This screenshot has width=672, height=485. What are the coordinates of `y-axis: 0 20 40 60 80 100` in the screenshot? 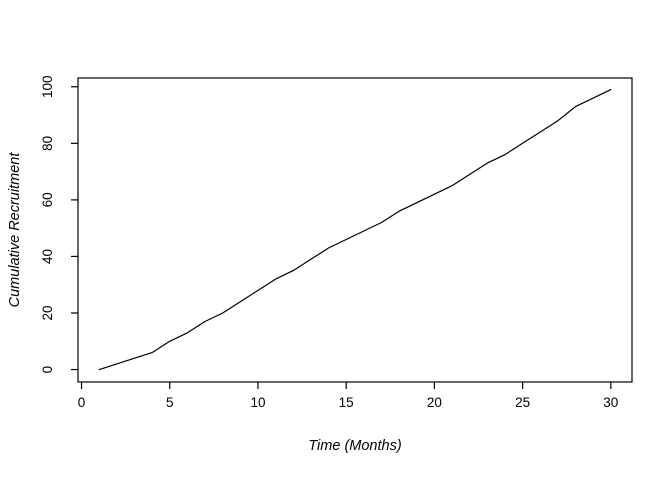 It's located at (59, 225).